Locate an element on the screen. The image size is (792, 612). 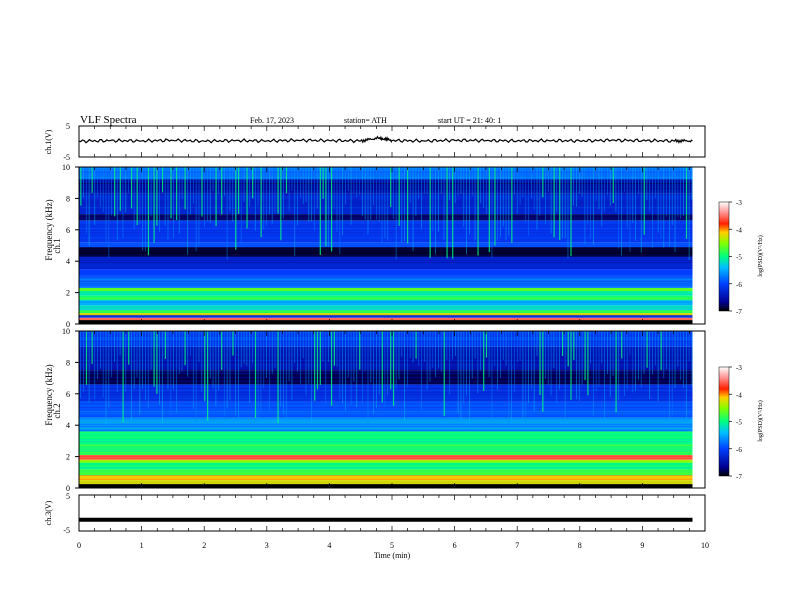
ch1-colorbar: -3 -4 -5 -6 -7 log(PSD)(V²/Hz) is located at coordinates (741, 257).